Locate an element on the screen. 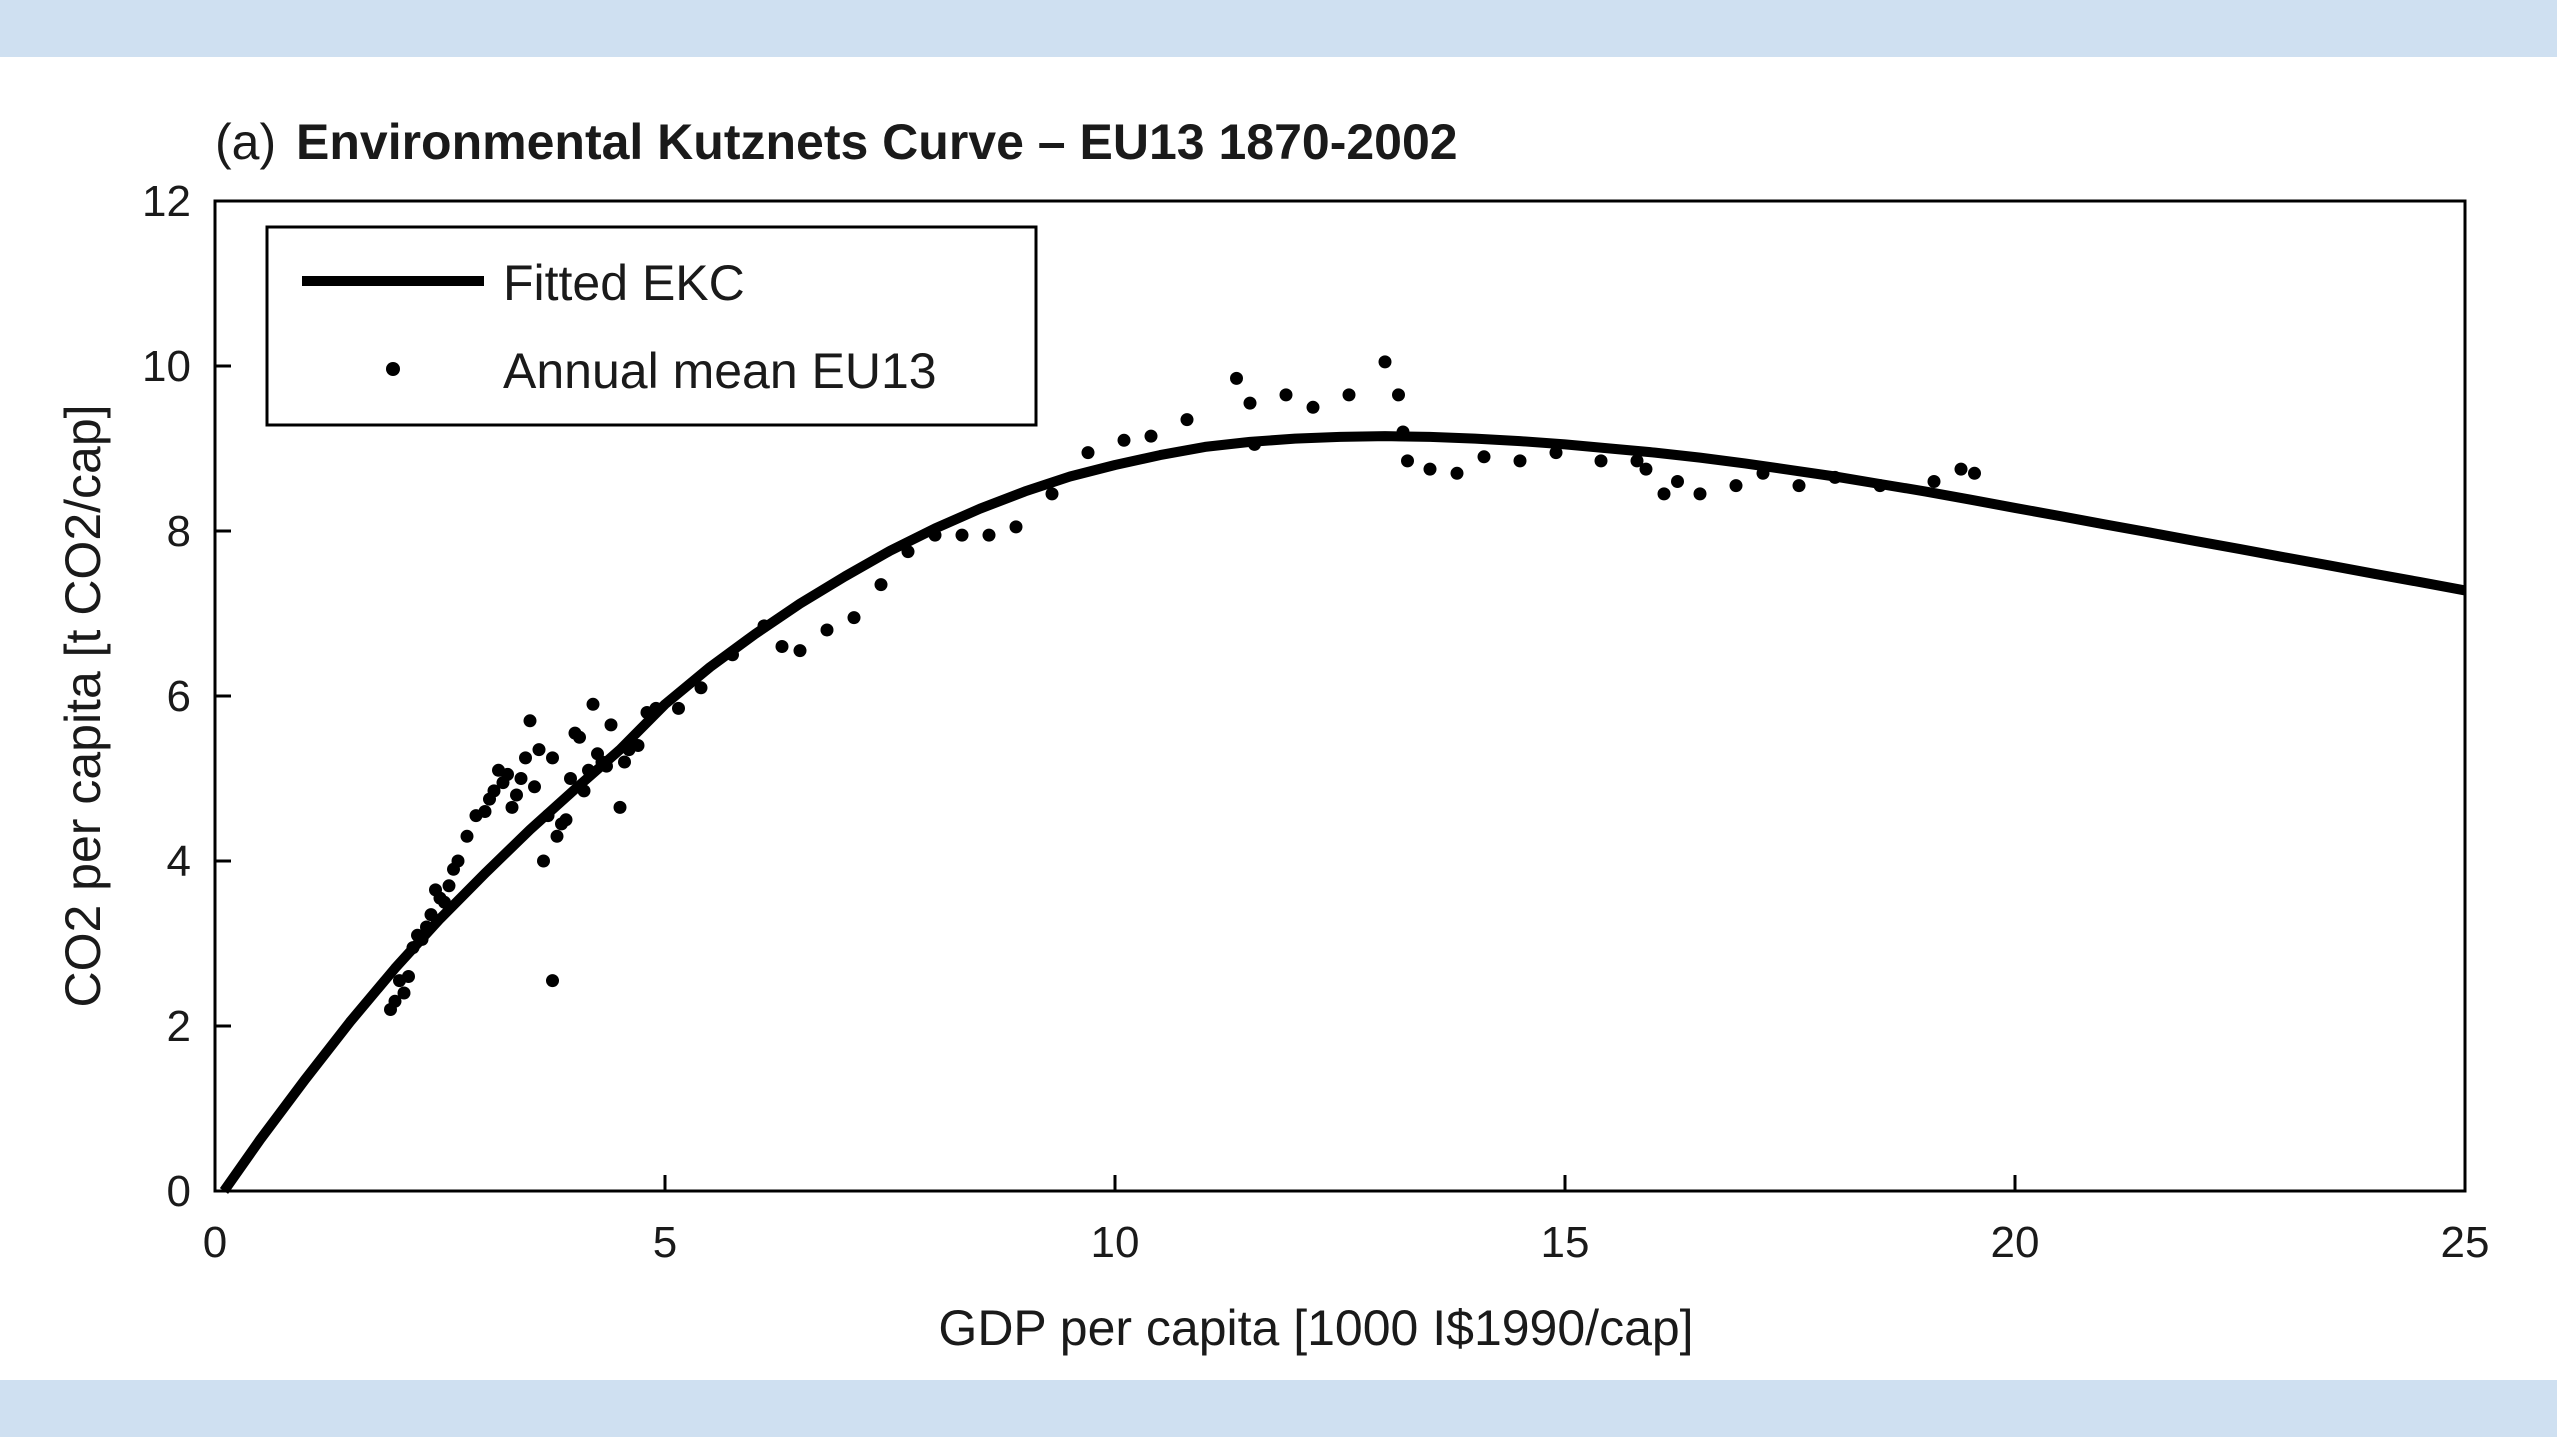 This screenshot has height=1437, width=2557. y-tick-label: 12 is located at coordinates (166, 201).